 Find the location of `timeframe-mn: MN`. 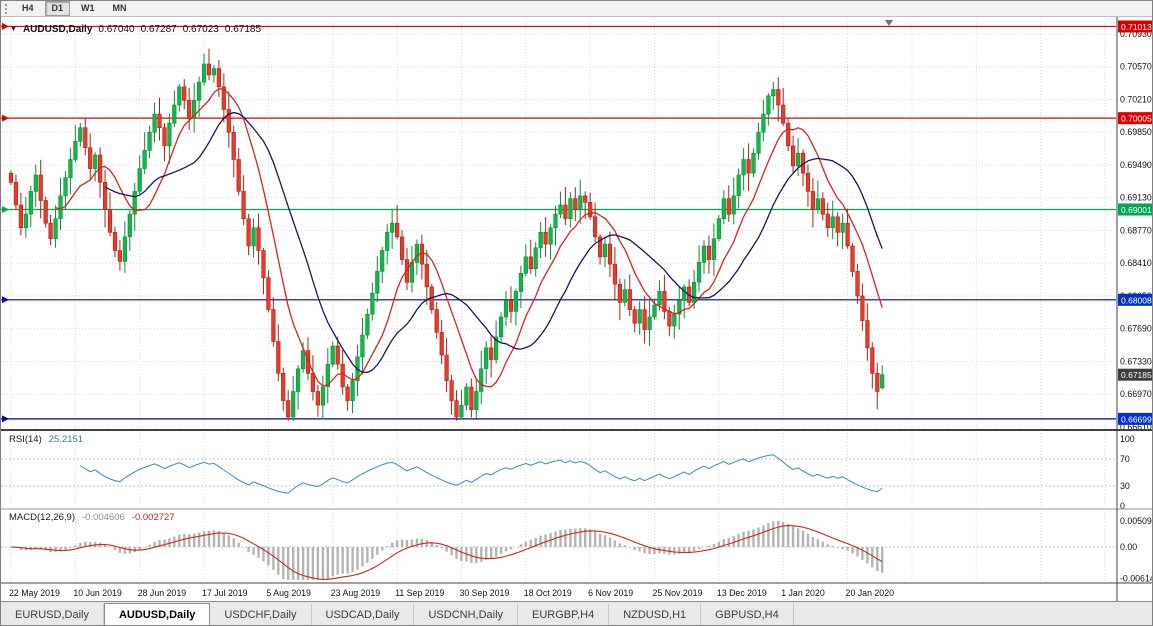

timeframe-mn: MN is located at coordinates (119, 8).